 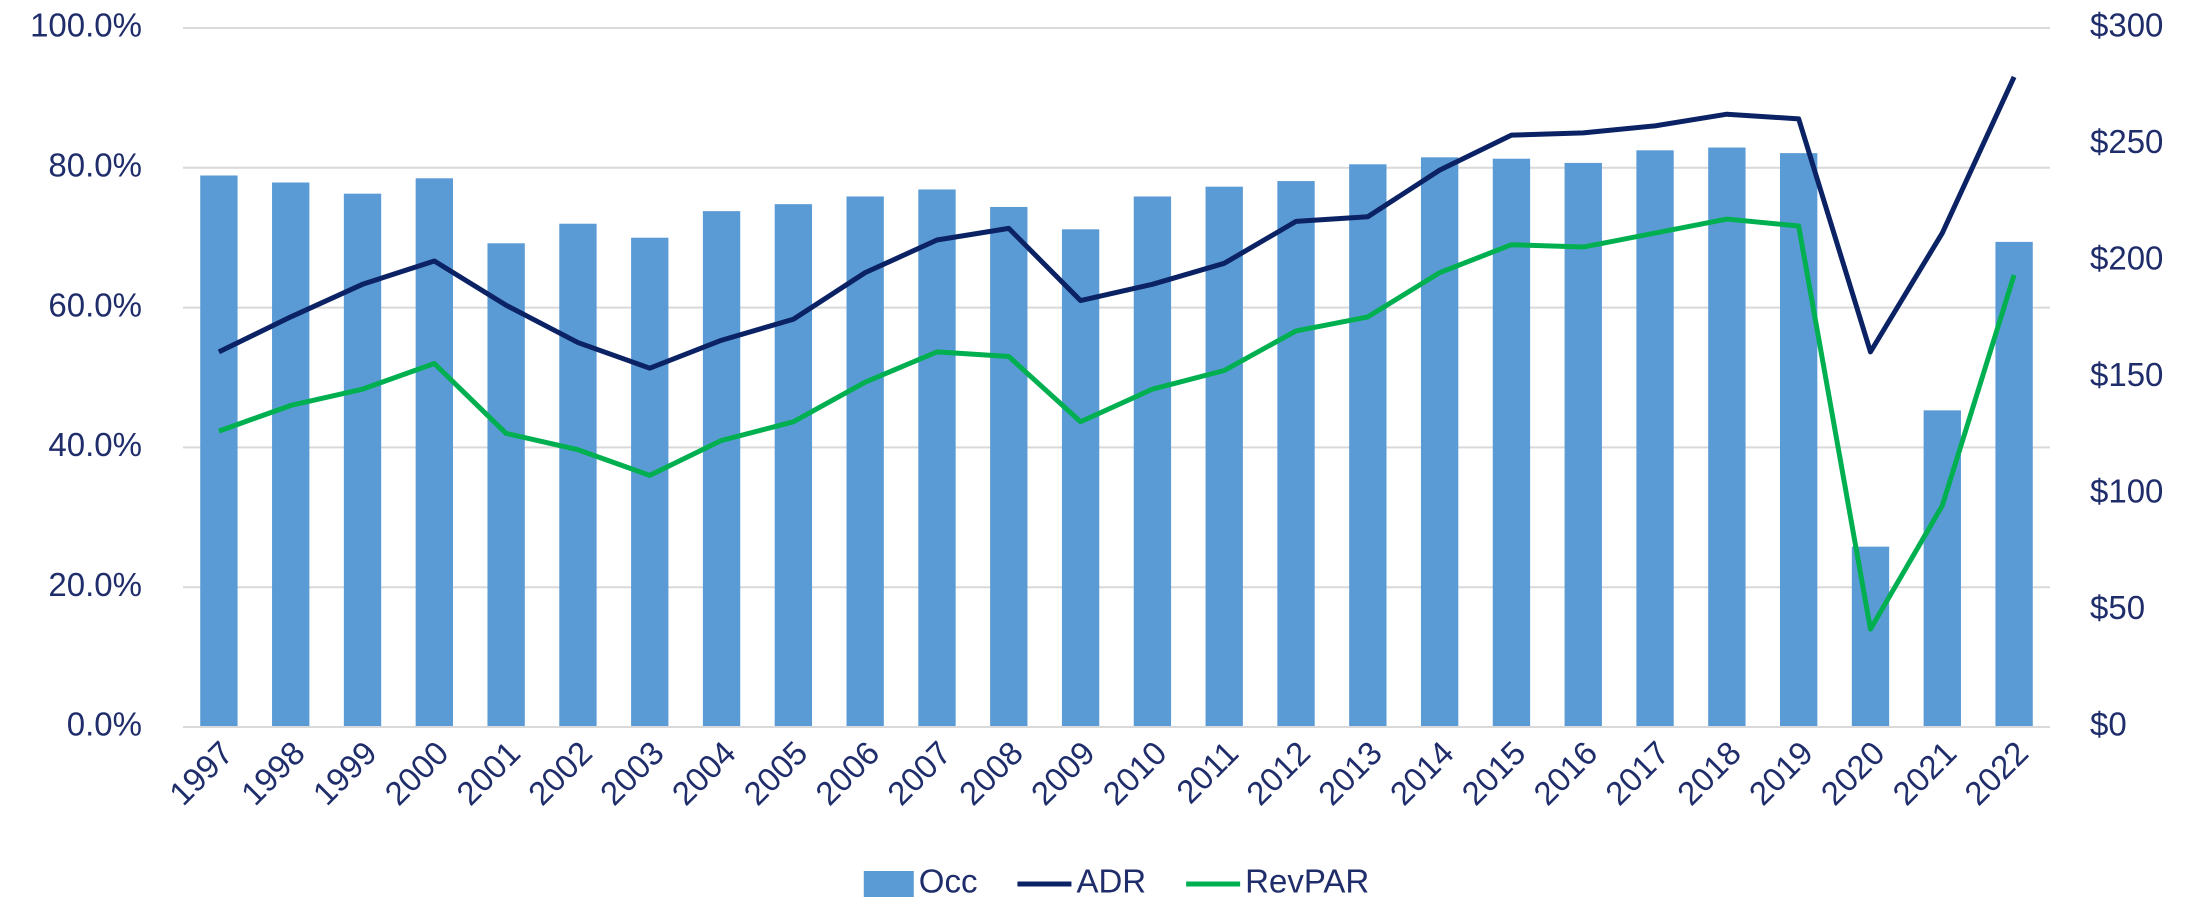 I want to click on x-tick-label: 2013, so click(x=1350, y=773).